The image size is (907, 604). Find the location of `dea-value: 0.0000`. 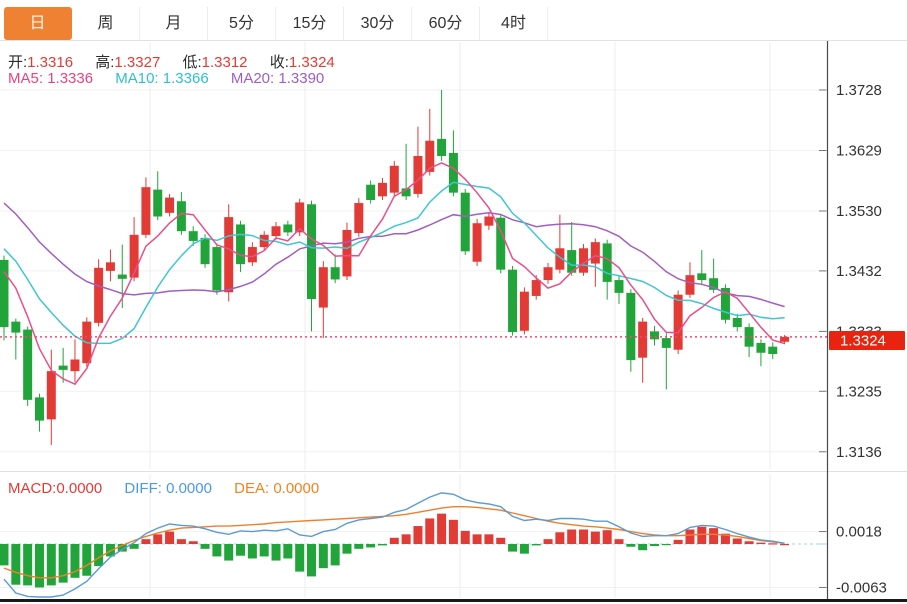

dea-value: 0.0000 is located at coordinates (296, 488).